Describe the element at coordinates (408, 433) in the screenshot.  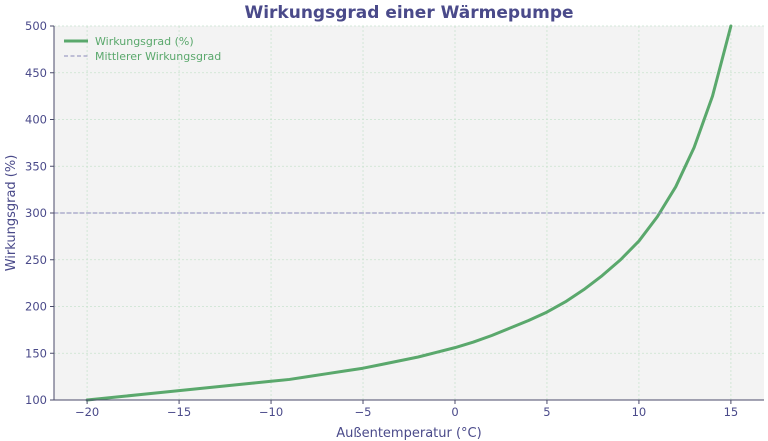
I see `x-axis-label: Außentemperatur (°C)` at that location.